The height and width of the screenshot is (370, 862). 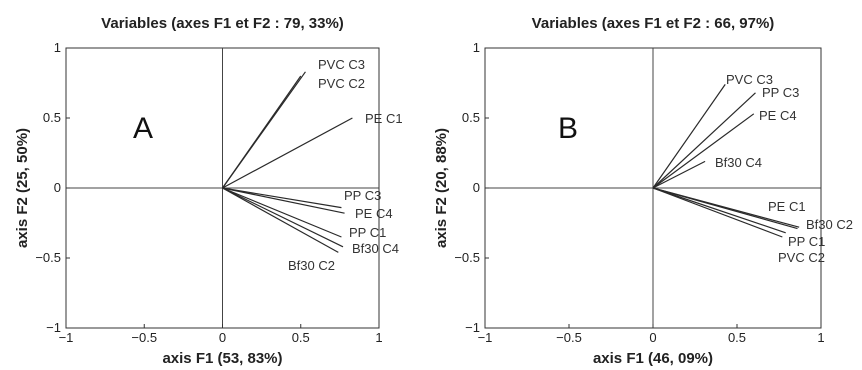 I want to click on x-axis-label: axis F1 (46, 09%), so click(x=653, y=358).